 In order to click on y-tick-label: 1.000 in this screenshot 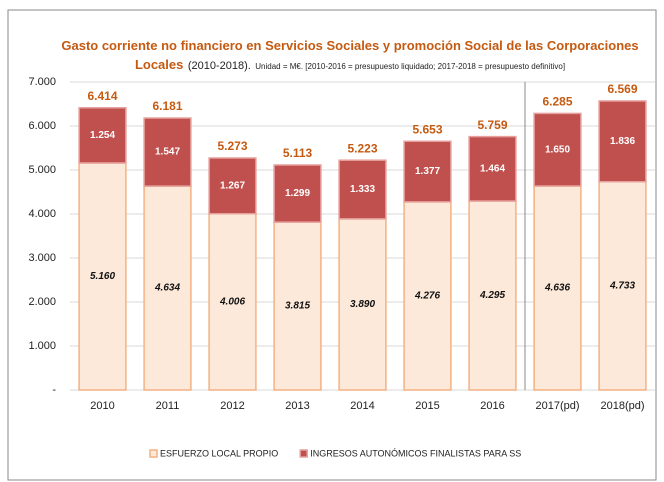, I will do `click(42, 346)`.